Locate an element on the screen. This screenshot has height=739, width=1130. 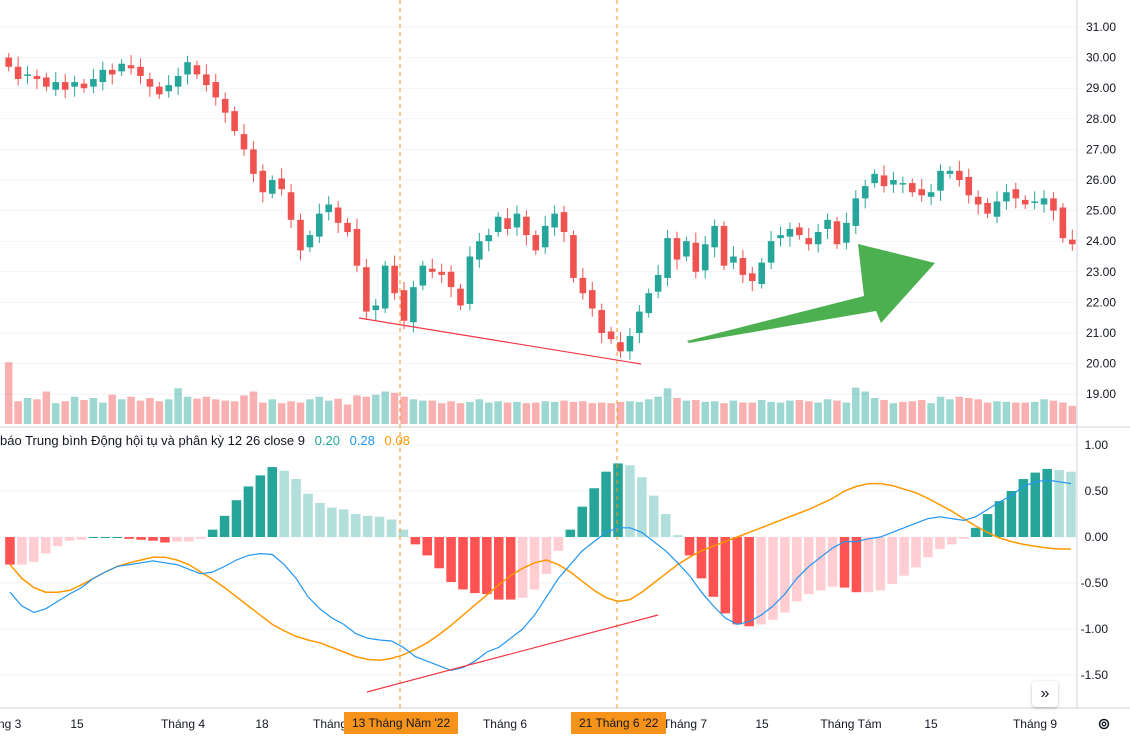
macd-tick-label: -1.00 is located at coordinates (1095, 629).